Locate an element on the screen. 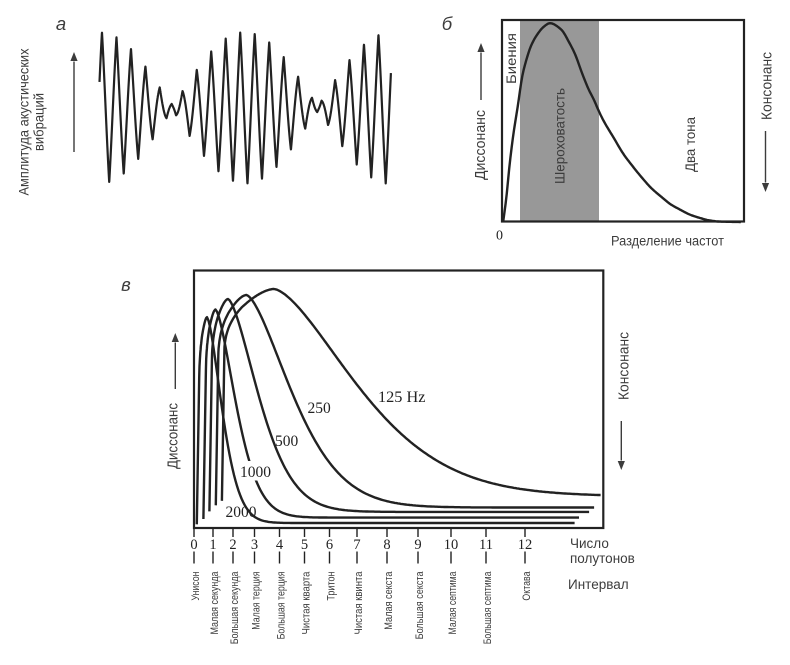 The width and height of the screenshot is (790, 665). svg-text: Малая септима is located at coordinates (453, 603).